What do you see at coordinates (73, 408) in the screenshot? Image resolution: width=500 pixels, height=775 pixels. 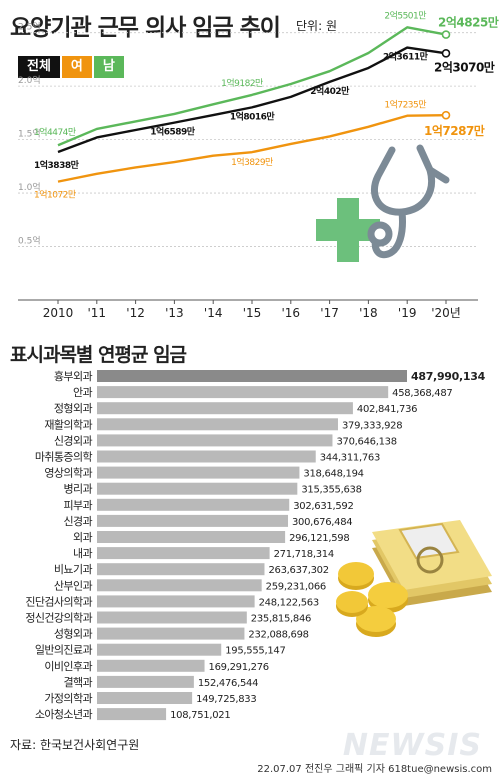 I see `bar-category-label: 정형외과` at bounding box center [73, 408].